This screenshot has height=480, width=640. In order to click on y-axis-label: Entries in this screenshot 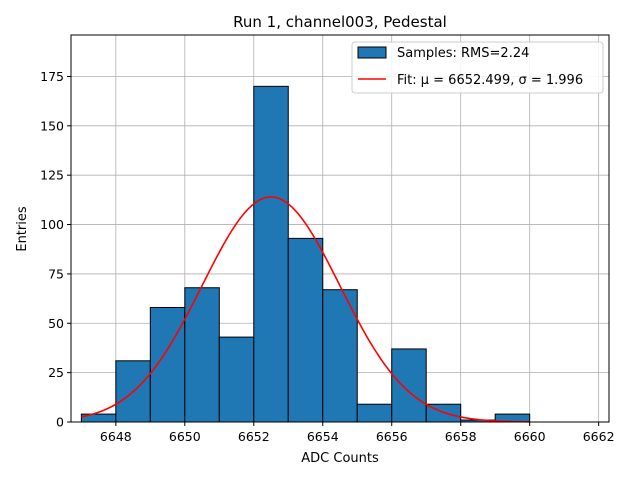, I will do `click(22, 229)`.